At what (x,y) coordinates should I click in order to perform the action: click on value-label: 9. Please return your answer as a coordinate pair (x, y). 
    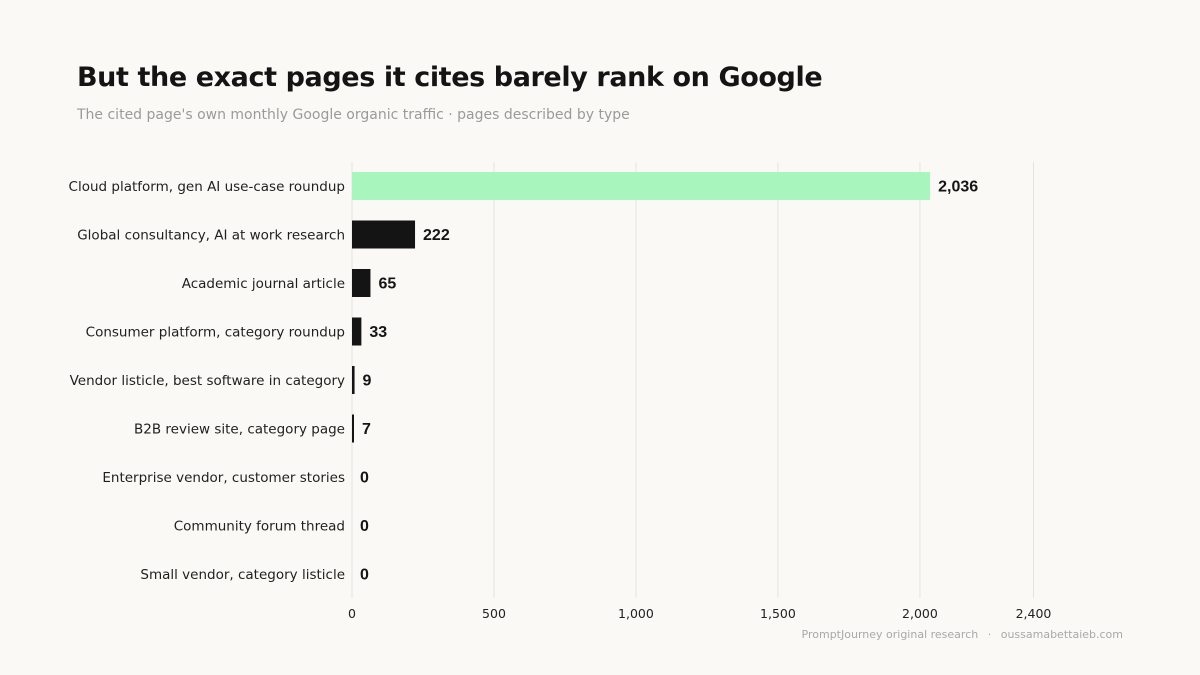
    Looking at the image, I should click on (367, 381).